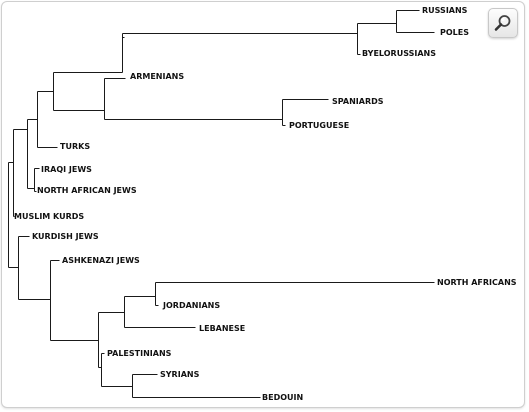  I want to click on zoom-button, so click(503, 23).